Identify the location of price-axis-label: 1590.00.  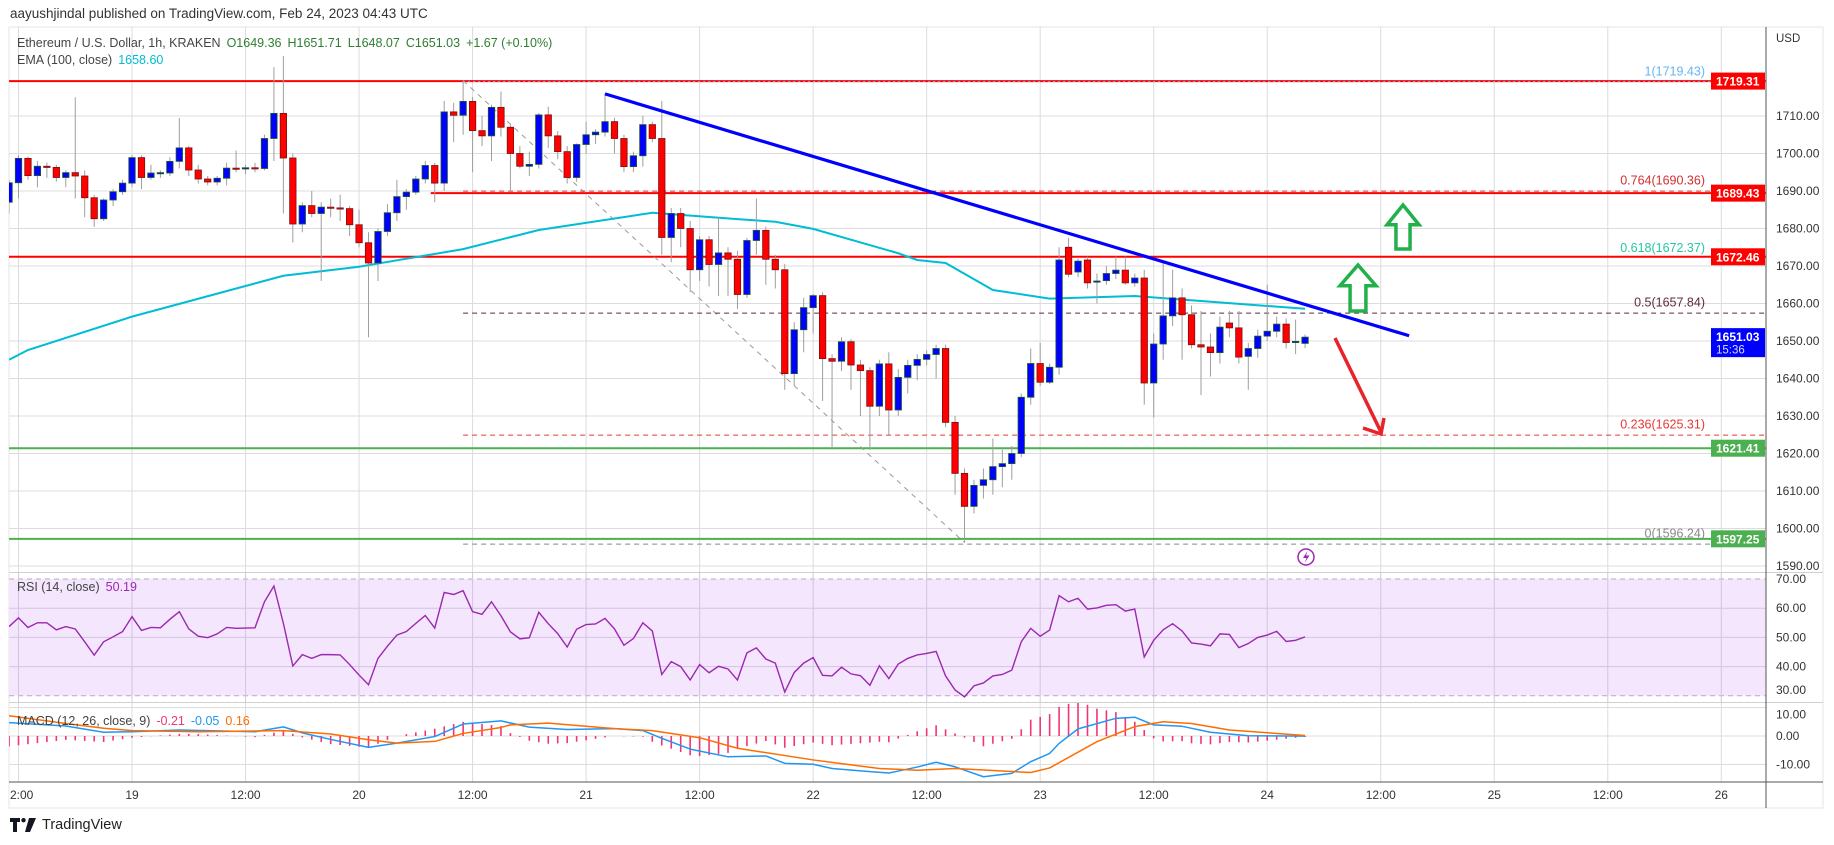
(1798, 566).